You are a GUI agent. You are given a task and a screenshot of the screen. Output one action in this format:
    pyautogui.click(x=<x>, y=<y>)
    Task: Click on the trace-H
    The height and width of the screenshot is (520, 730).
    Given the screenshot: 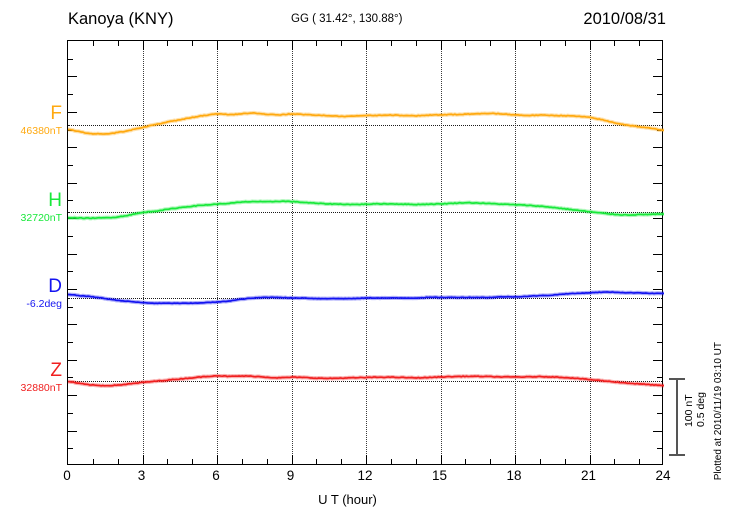 What is the action you would take?
    pyautogui.click(x=366, y=210)
    